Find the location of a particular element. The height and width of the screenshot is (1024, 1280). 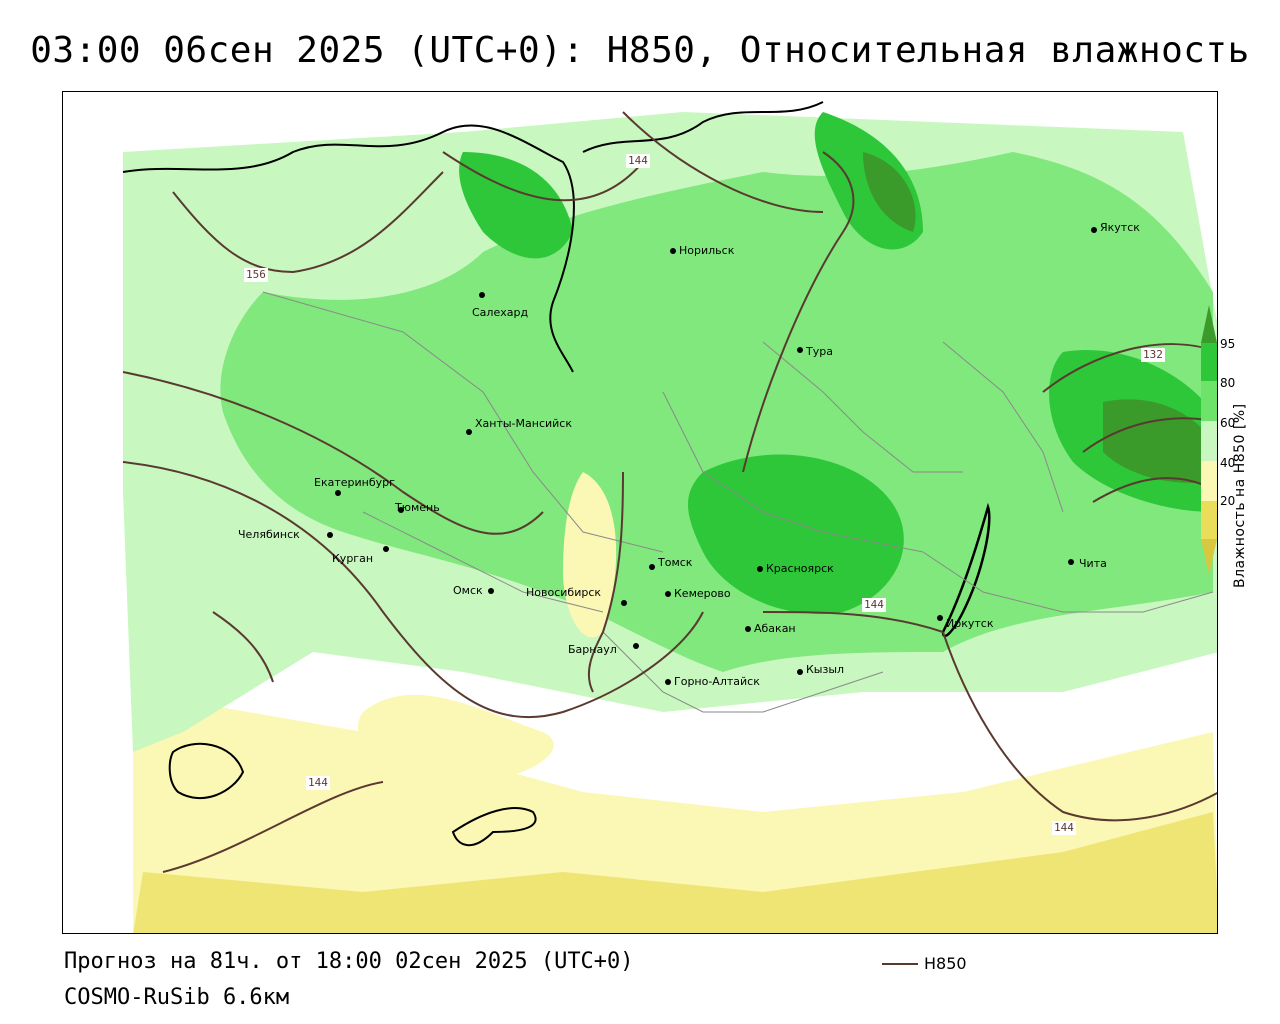

contour-value-label: 156 is located at coordinates (256, 275).